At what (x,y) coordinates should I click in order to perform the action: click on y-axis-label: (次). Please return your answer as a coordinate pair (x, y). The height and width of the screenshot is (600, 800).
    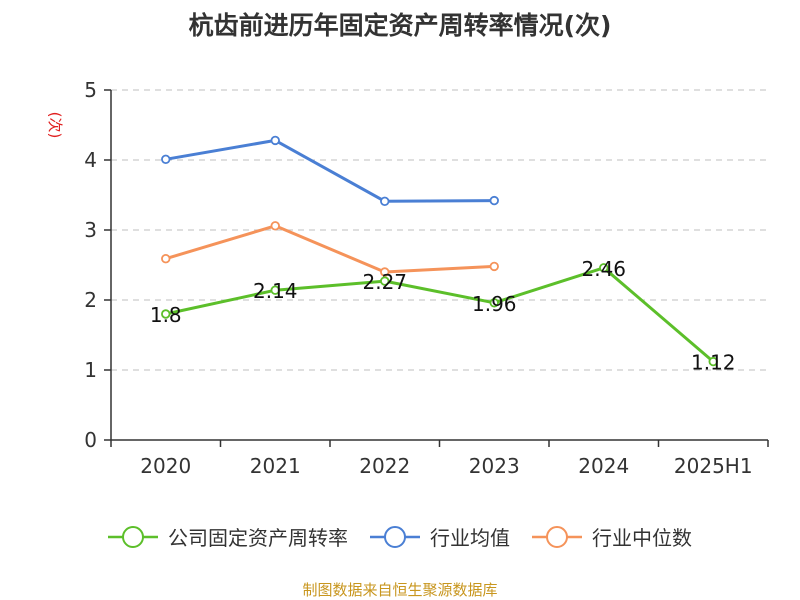
    Looking at the image, I should click on (55, 125).